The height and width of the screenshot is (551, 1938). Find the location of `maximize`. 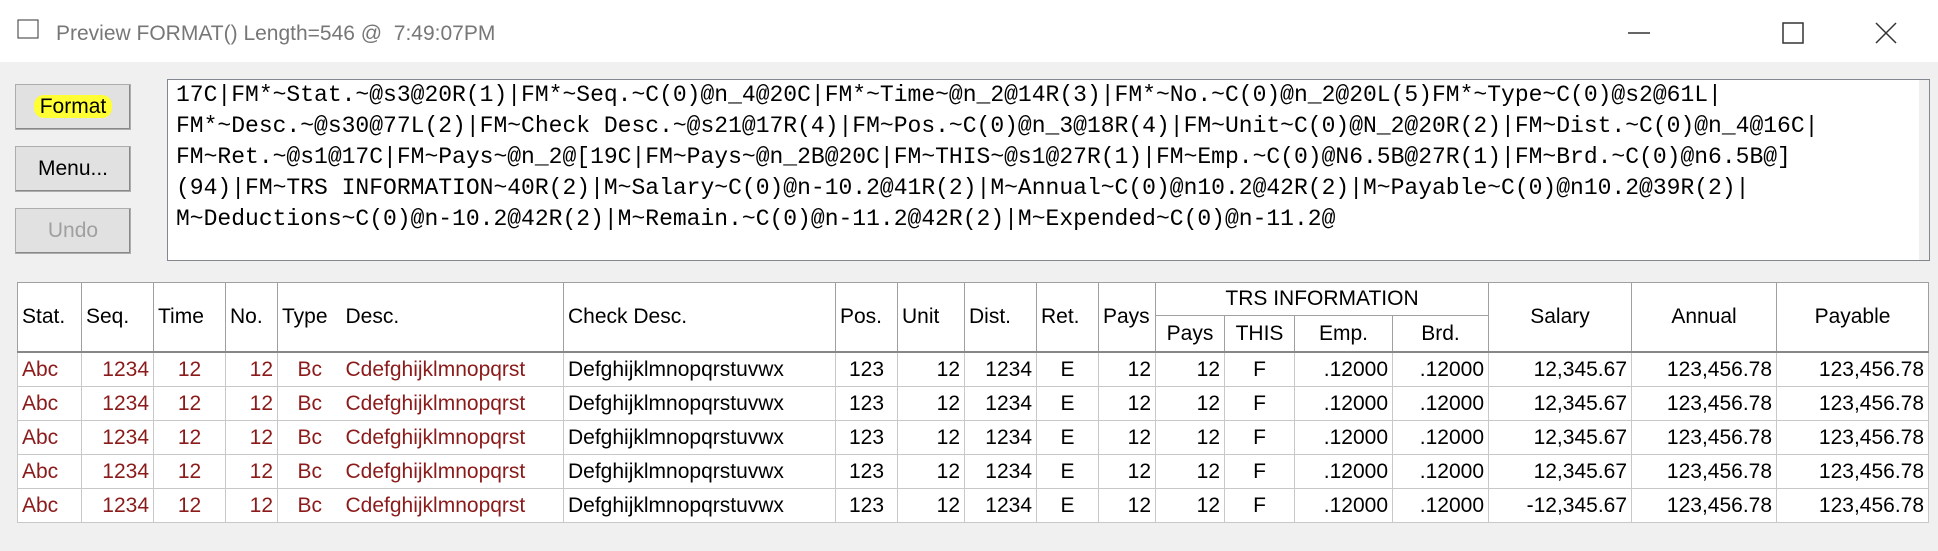

maximize is located at coordinates (1793, 33).